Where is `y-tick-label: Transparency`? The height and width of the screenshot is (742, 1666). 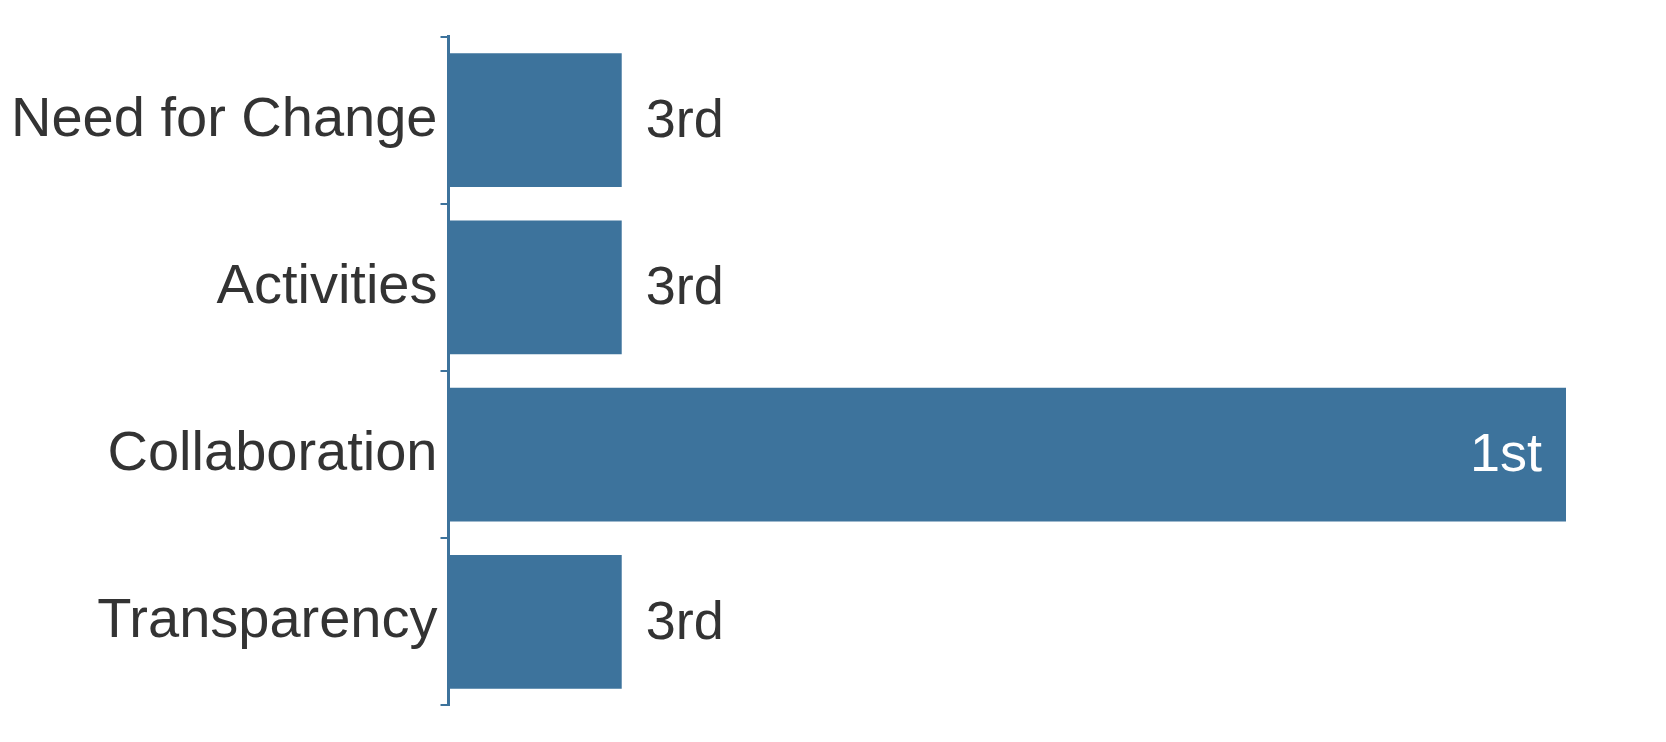
y-tick-label: Transparency is located at coordinates (267, 618).